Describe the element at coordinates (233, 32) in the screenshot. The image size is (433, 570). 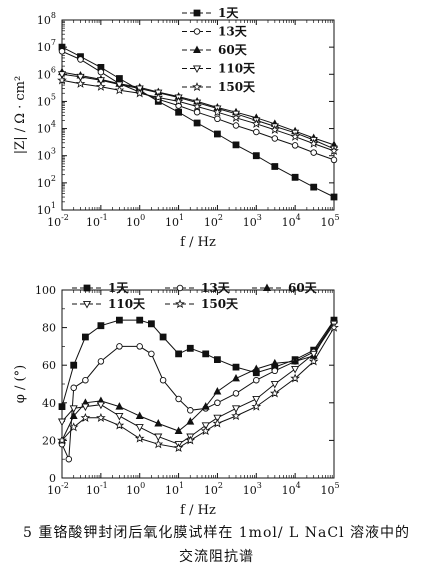
I see `legend-label: 13天` at that location.